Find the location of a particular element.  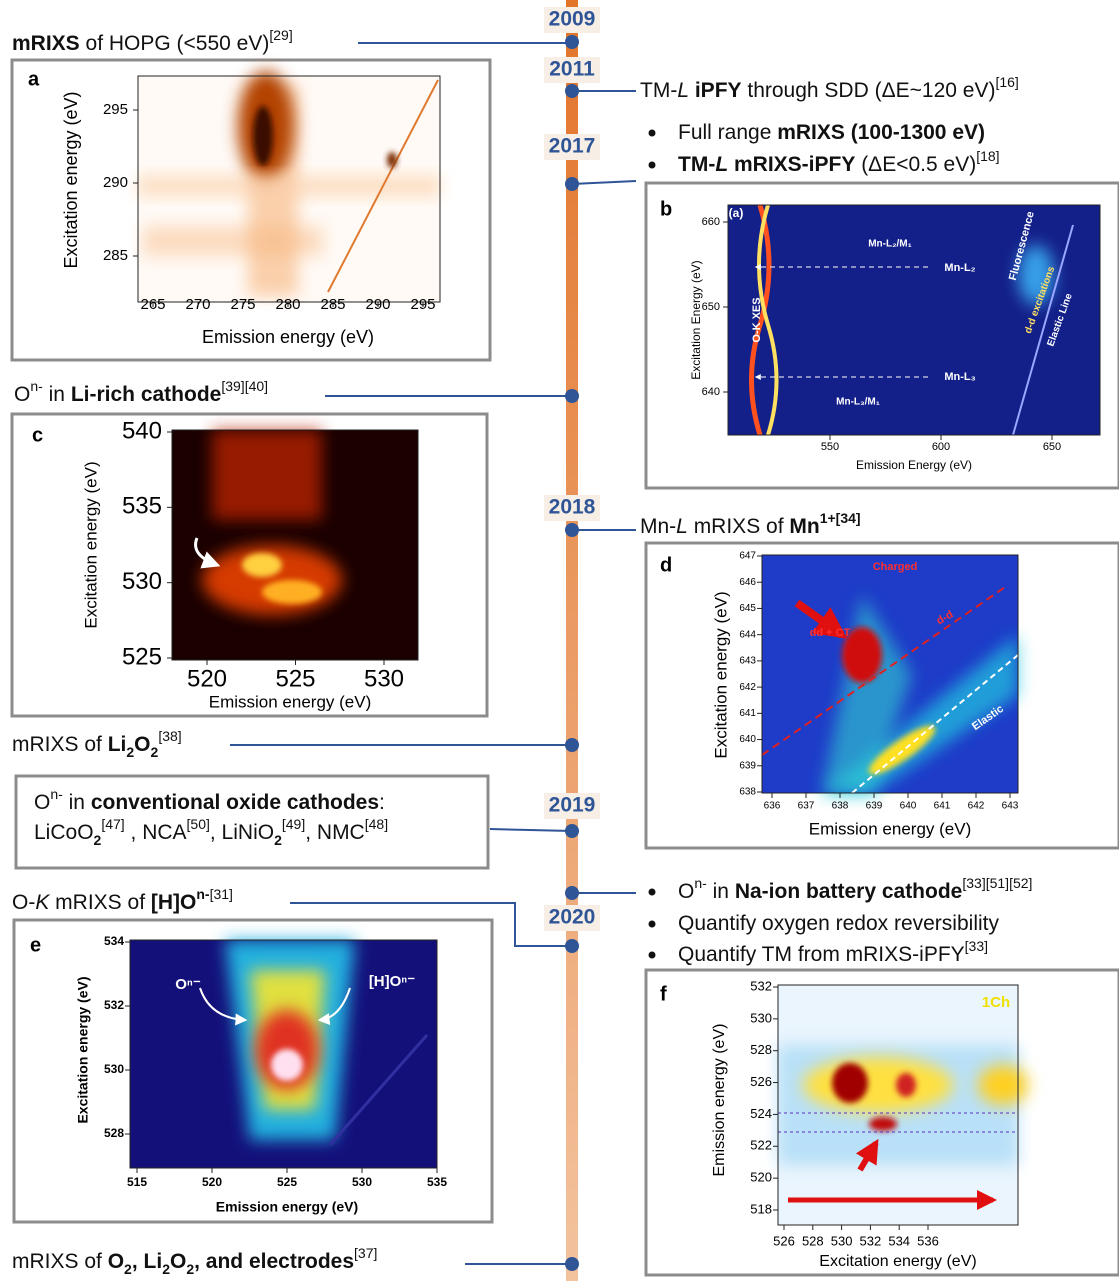

y-tick-label: 530 is located at coordinates (114, 1069).